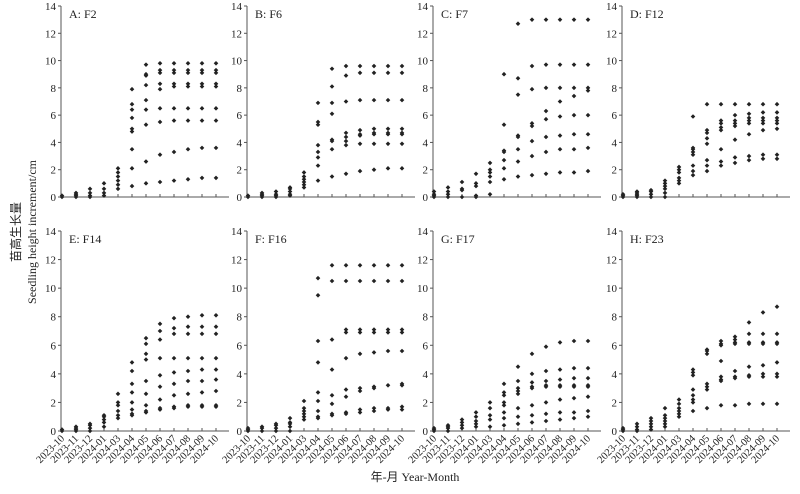 Image resolution: width=800 pixels, height=494 pixels. I want to click on panel-title: G: F17, so click(458, 239).